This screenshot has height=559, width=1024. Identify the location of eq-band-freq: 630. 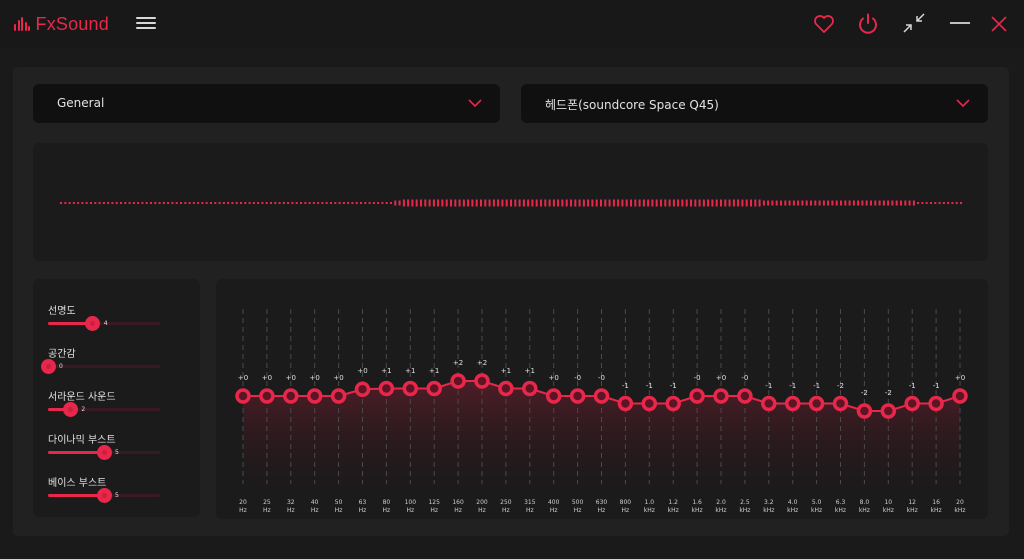
(601, 502).